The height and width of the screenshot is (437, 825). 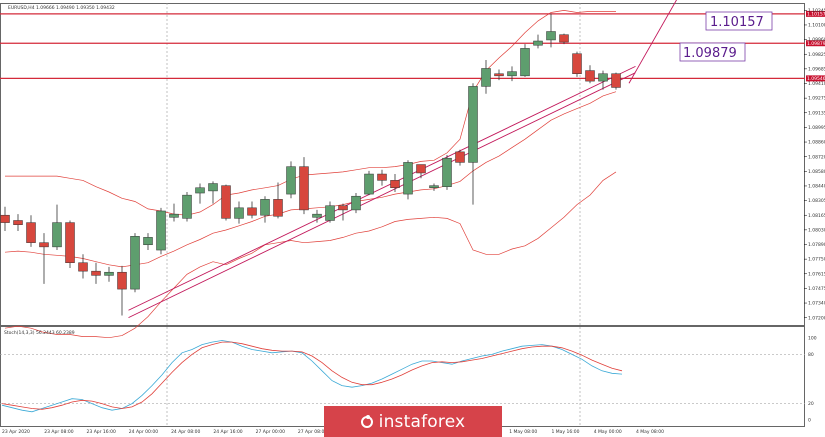 What do you see at coordinates (143, 432) in the screenshot?
I see `time-tick-label: 24 Apr 00:00` at bounding box center [143, 432].